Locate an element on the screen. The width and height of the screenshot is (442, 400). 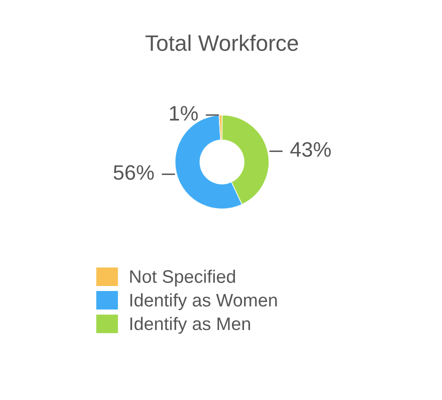
data-label: 56% is located at coordinates (134, 172).